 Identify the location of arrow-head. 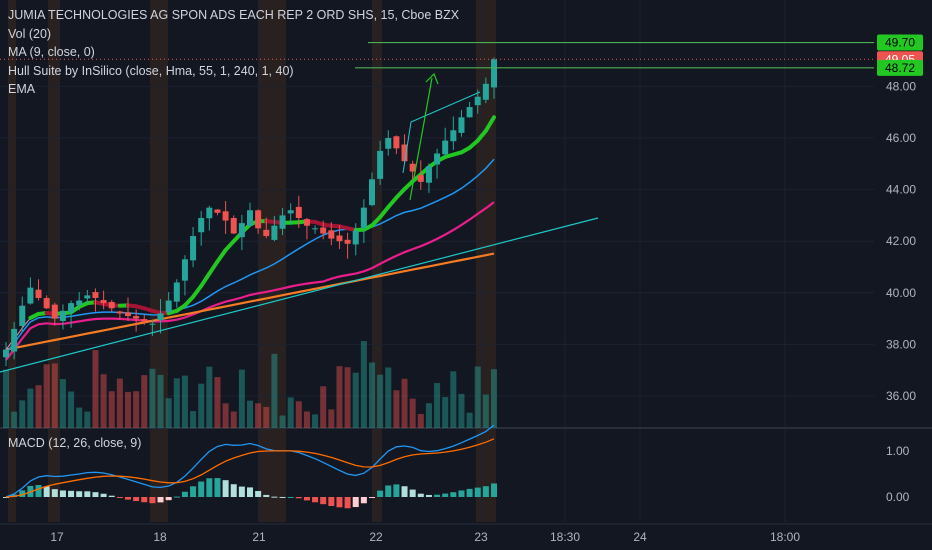
(432, 78).